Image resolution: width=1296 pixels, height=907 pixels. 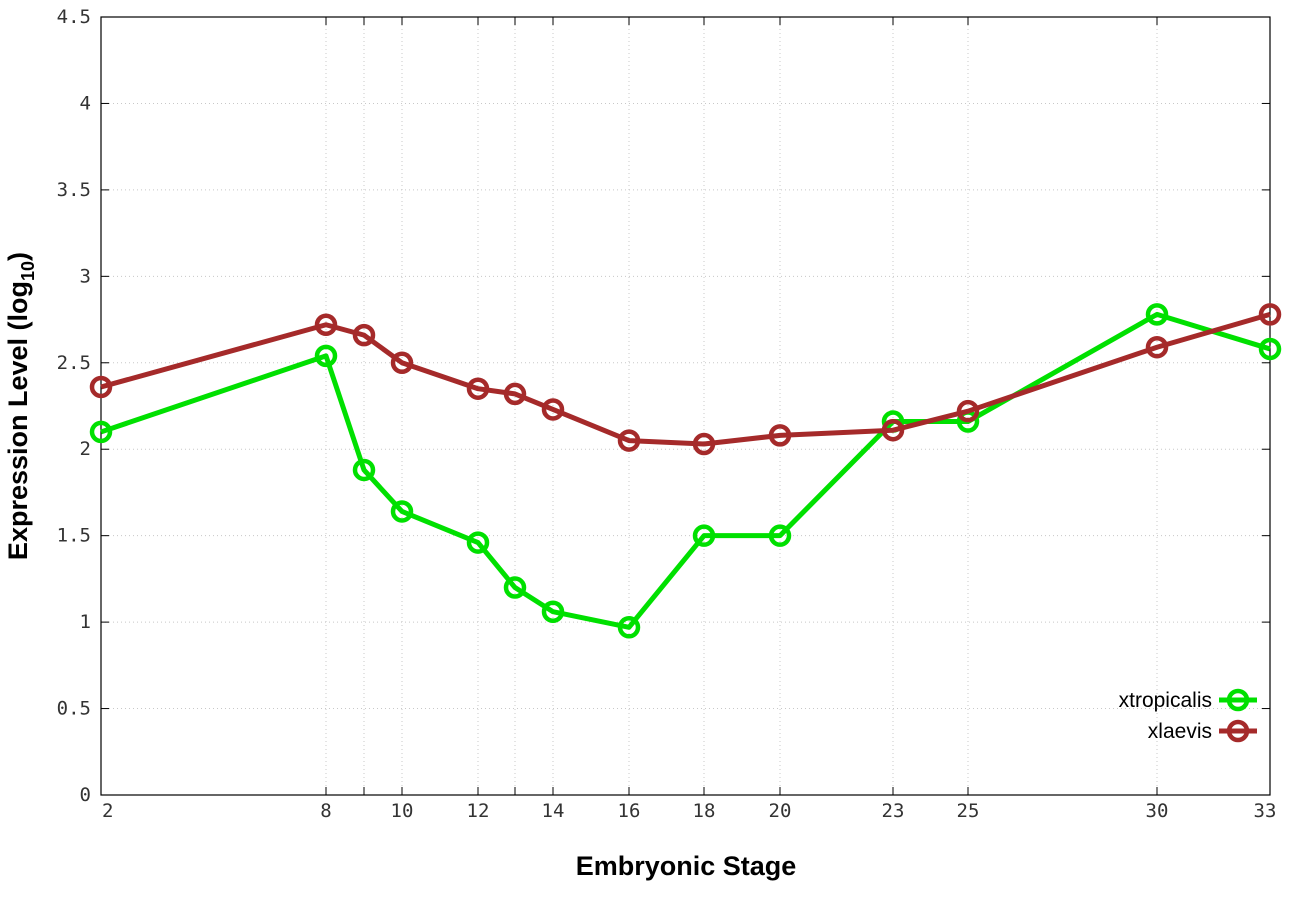 What do you see at coordinates (629, 811) in the screenshot?
I see `x-tick-label: 16` at bounding box center [629, 811].